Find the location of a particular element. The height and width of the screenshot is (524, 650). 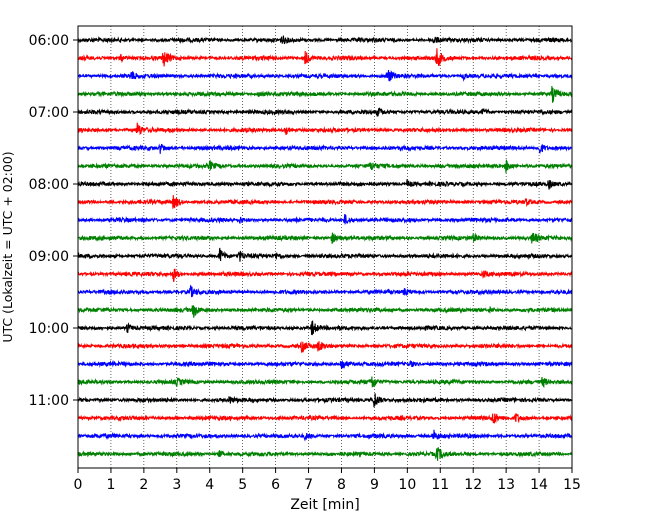

x-tick-label: 6 is located at coordinates (275, 485).